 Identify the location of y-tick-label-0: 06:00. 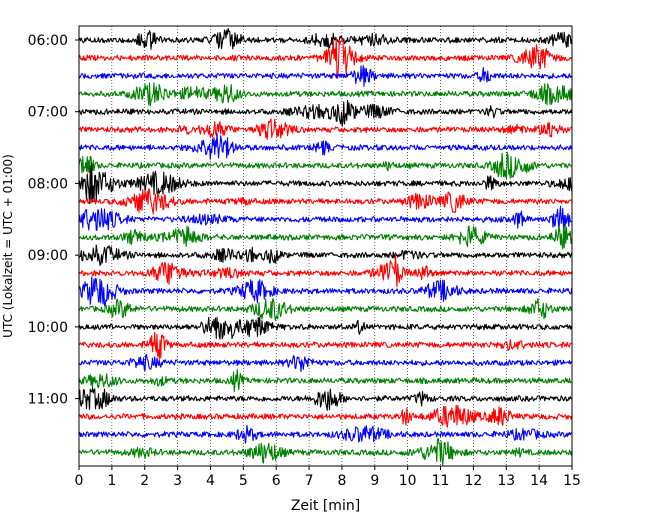
(48, 41).